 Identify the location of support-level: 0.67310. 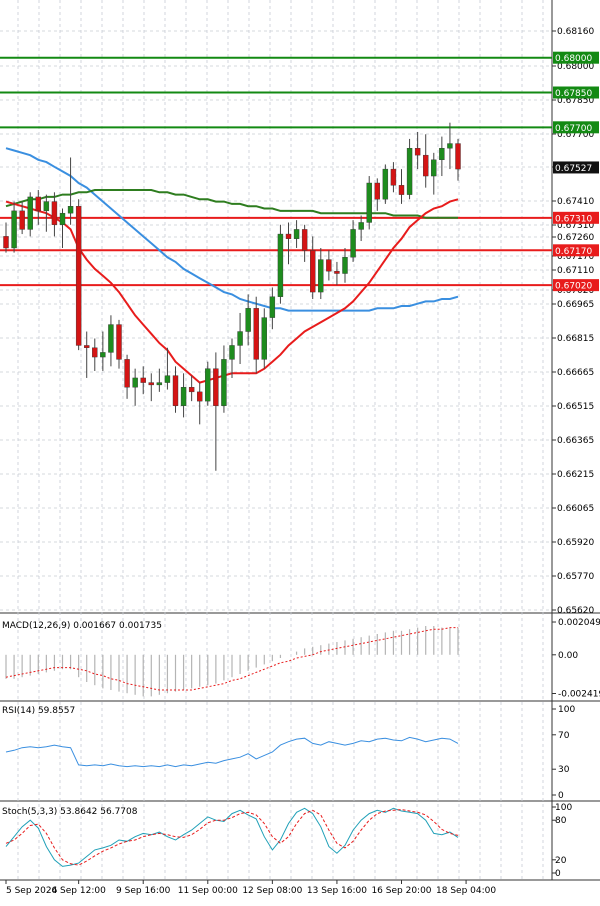
(299, 217).